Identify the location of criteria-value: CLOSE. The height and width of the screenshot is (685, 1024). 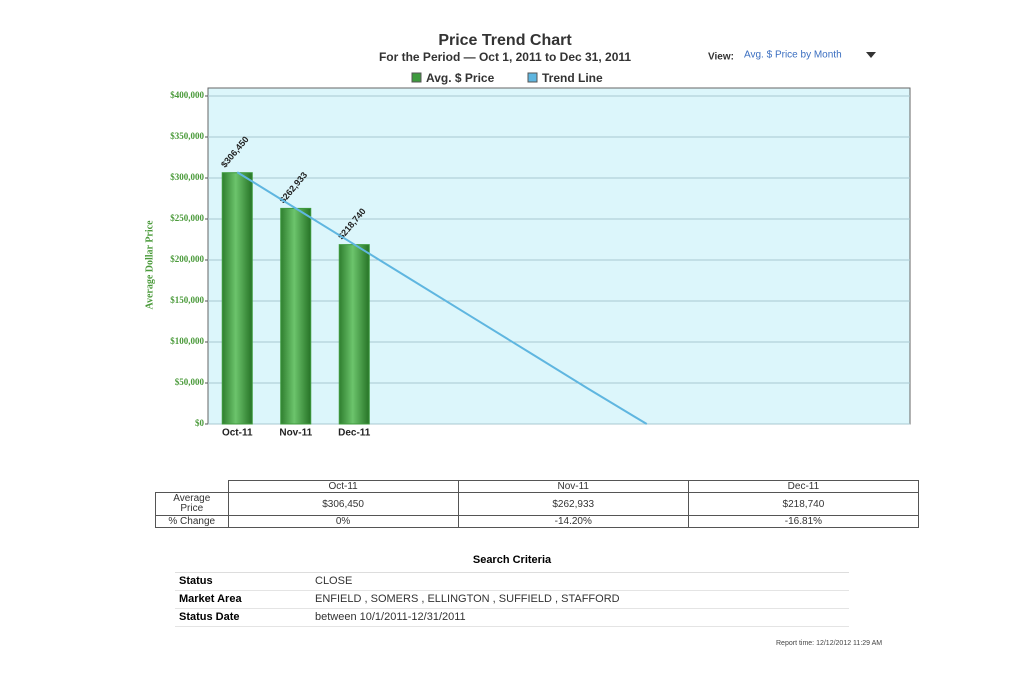
(334, 581).